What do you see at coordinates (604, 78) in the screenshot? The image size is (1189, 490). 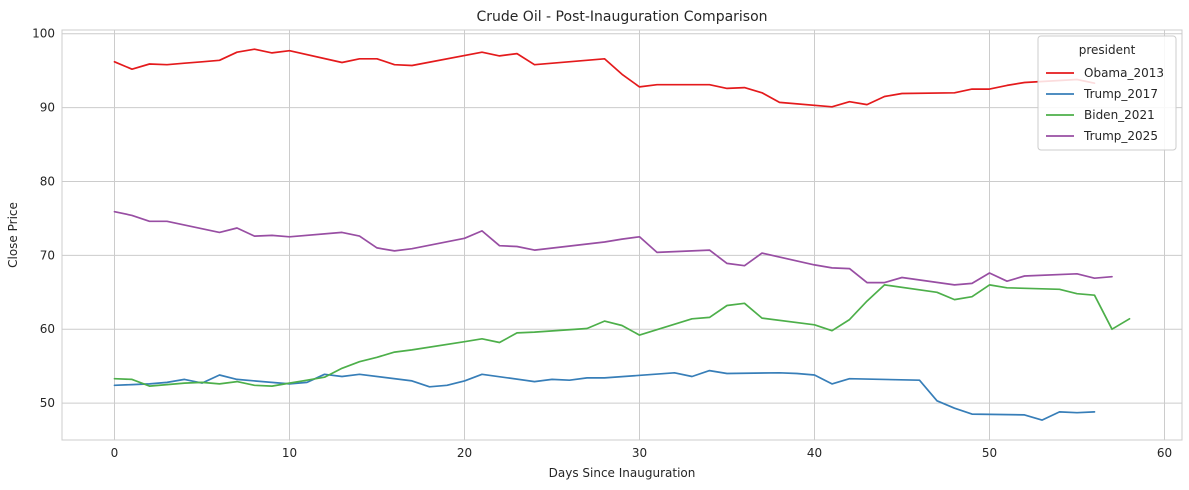 I see `series-line-obama-2013` at bounding box center [604, 78].